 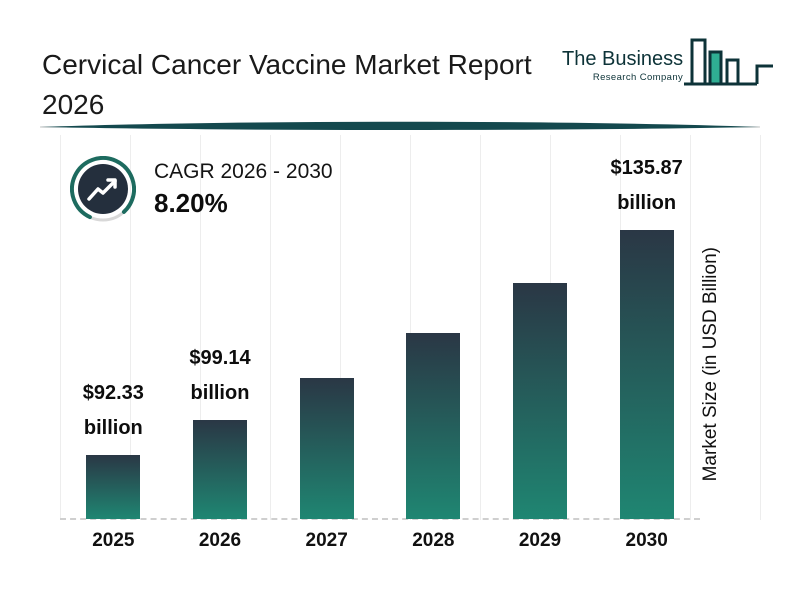 I want to click on cagr-value: 8.20%, so click(x=191, y=202).